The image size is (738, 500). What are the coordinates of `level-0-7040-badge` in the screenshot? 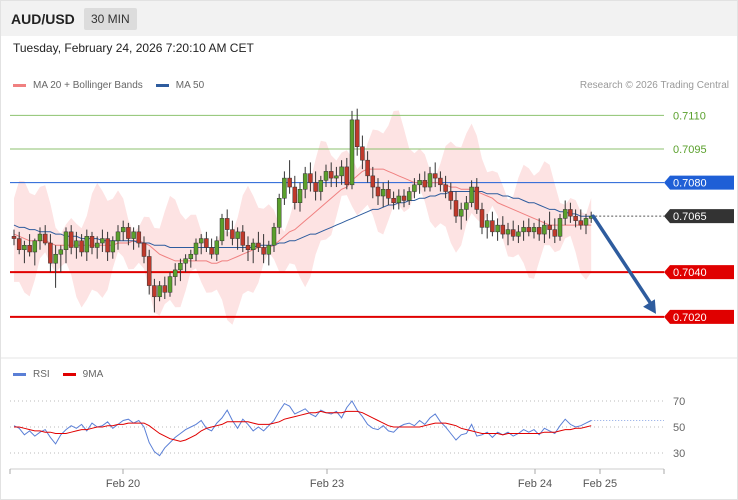 It's located at (699, 272).